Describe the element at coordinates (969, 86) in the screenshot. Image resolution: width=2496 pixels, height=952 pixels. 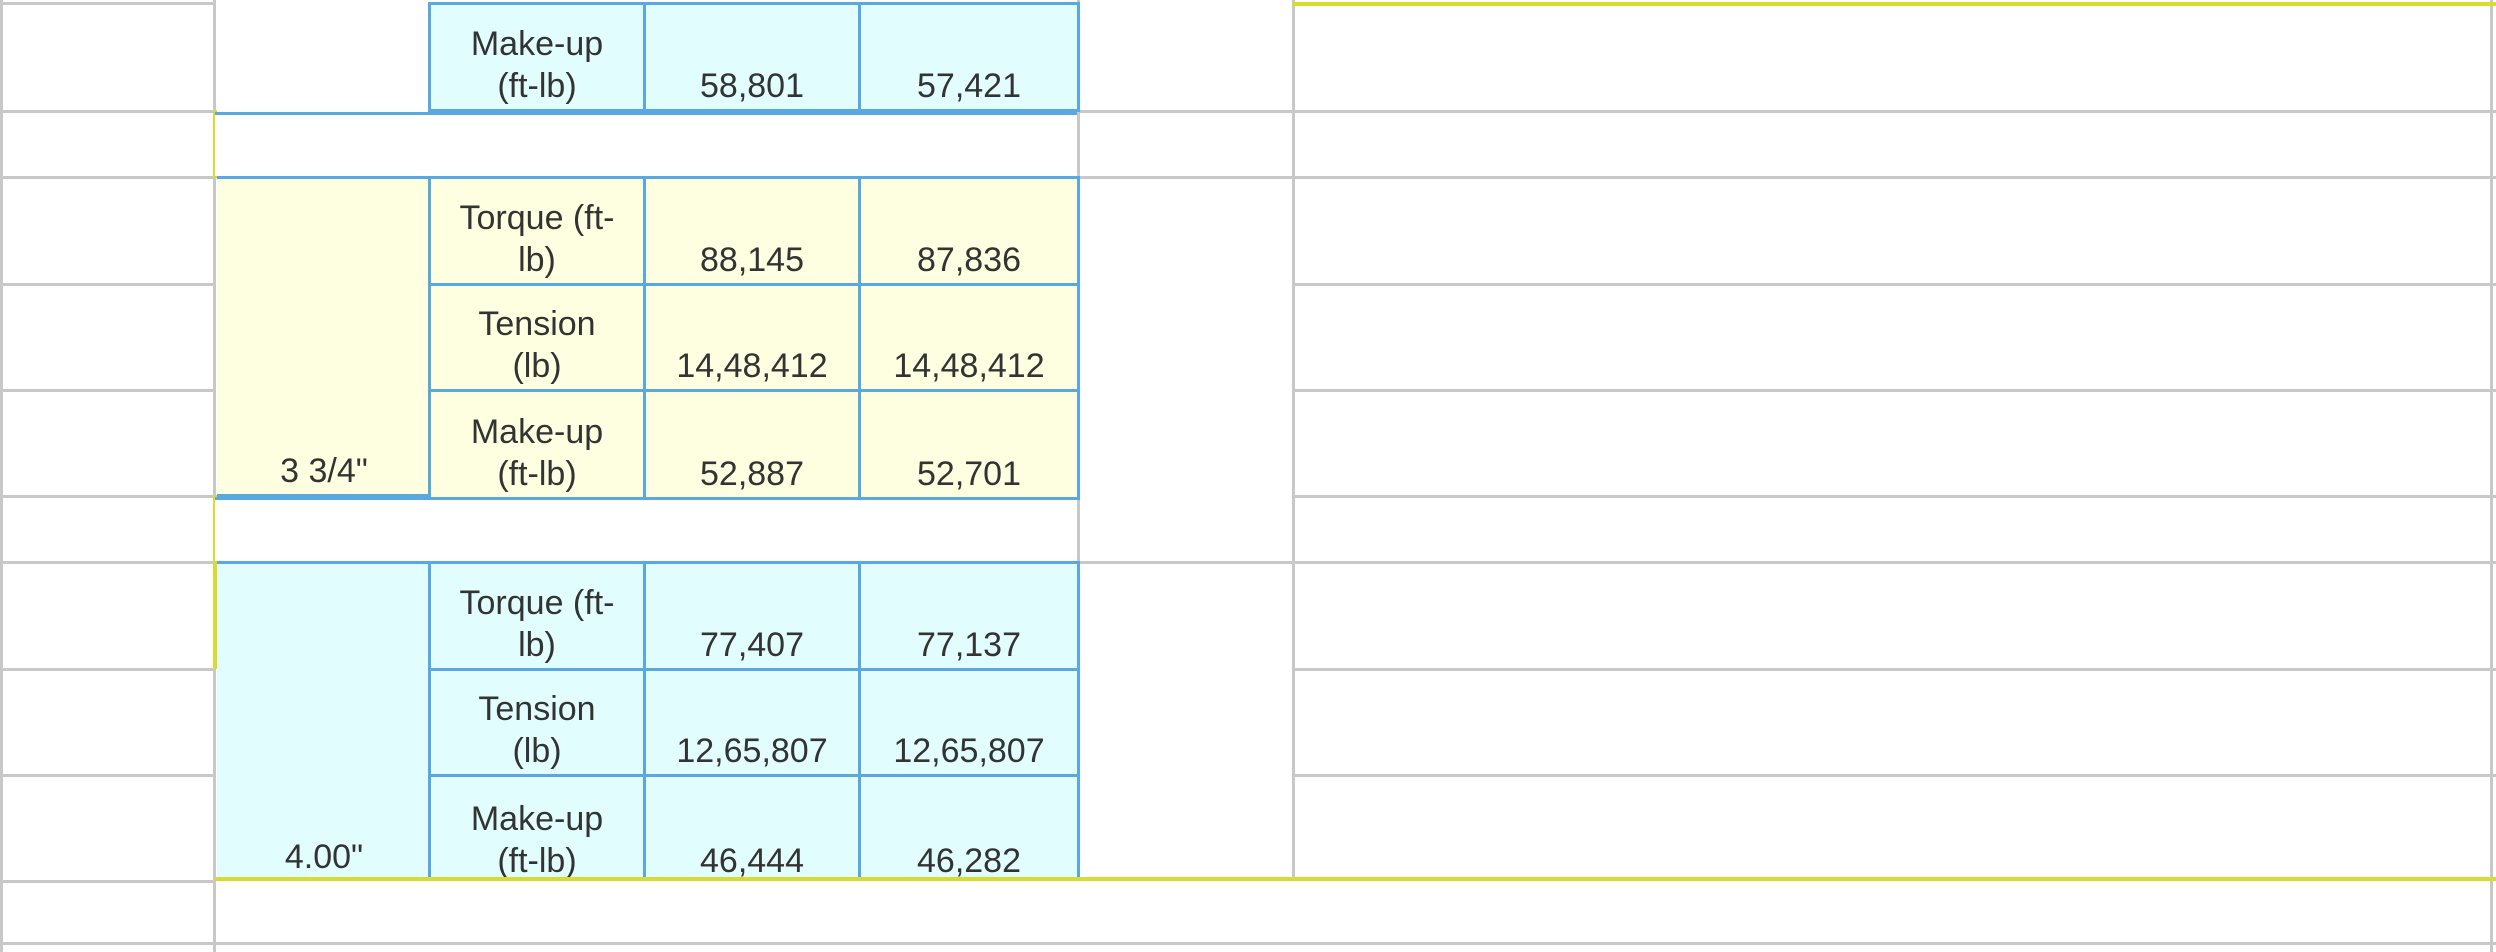
I see `value-2: 57,421` at that location.